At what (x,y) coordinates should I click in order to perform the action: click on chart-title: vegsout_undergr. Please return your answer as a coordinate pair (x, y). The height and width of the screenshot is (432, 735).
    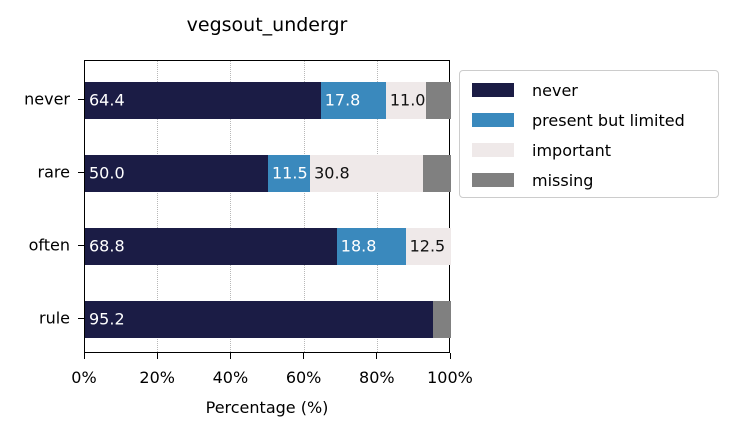
    Looking at the image, I should click on (267, 25).